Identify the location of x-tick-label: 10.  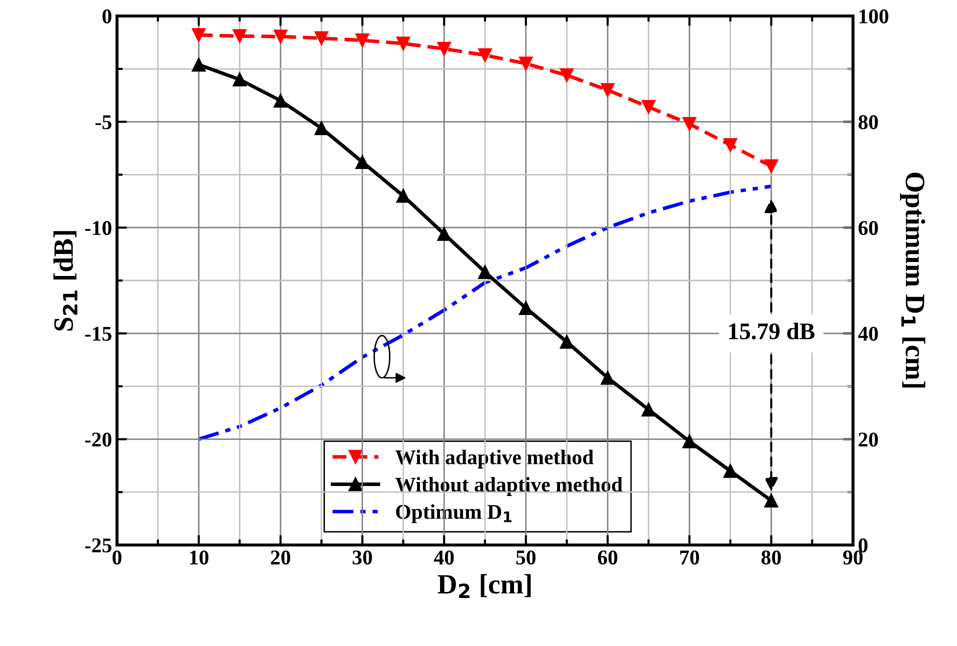
(199, 557).